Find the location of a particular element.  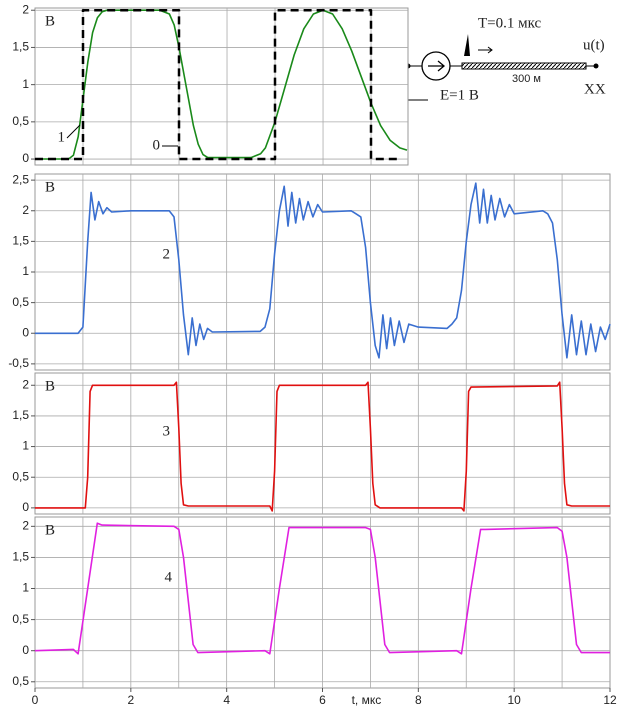

series-label: 4 is located at coordinates (169, 577).